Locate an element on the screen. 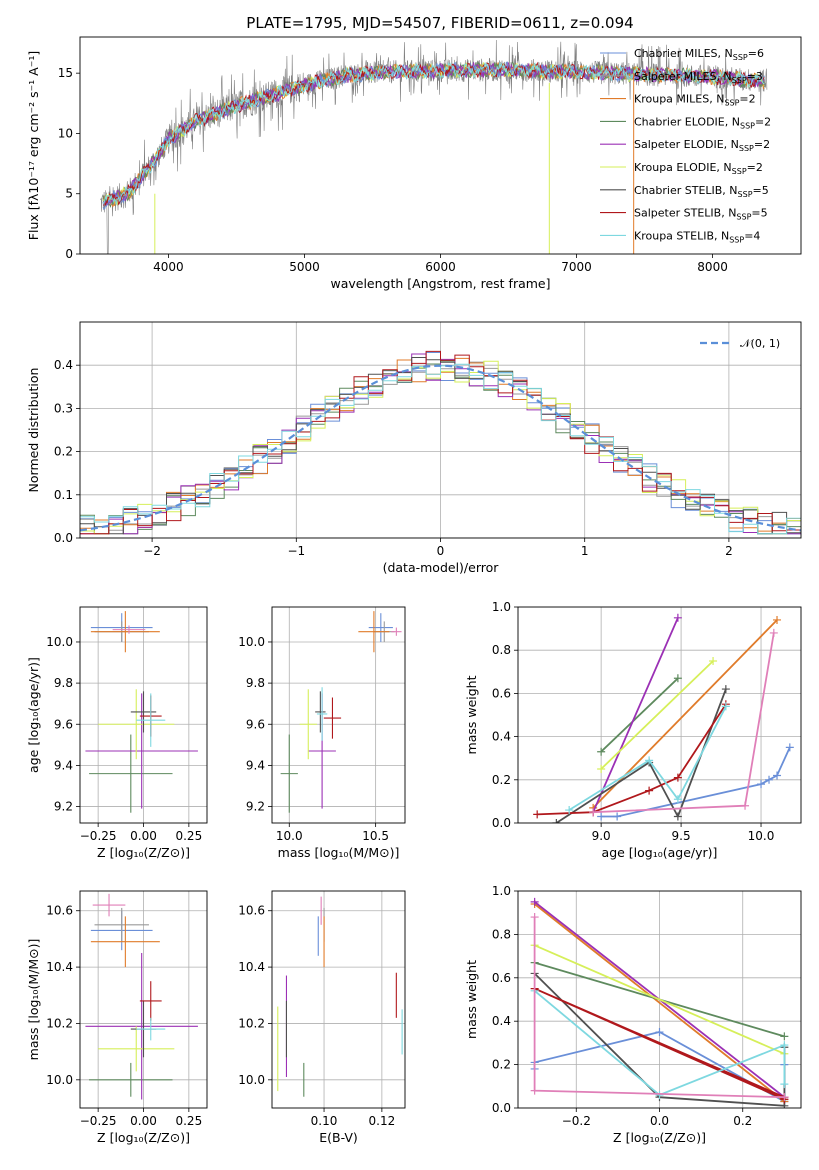 This screenshot has width=819, height=1170. errorbar-point-kroupa_stelib is located at coordinates (322, 714).